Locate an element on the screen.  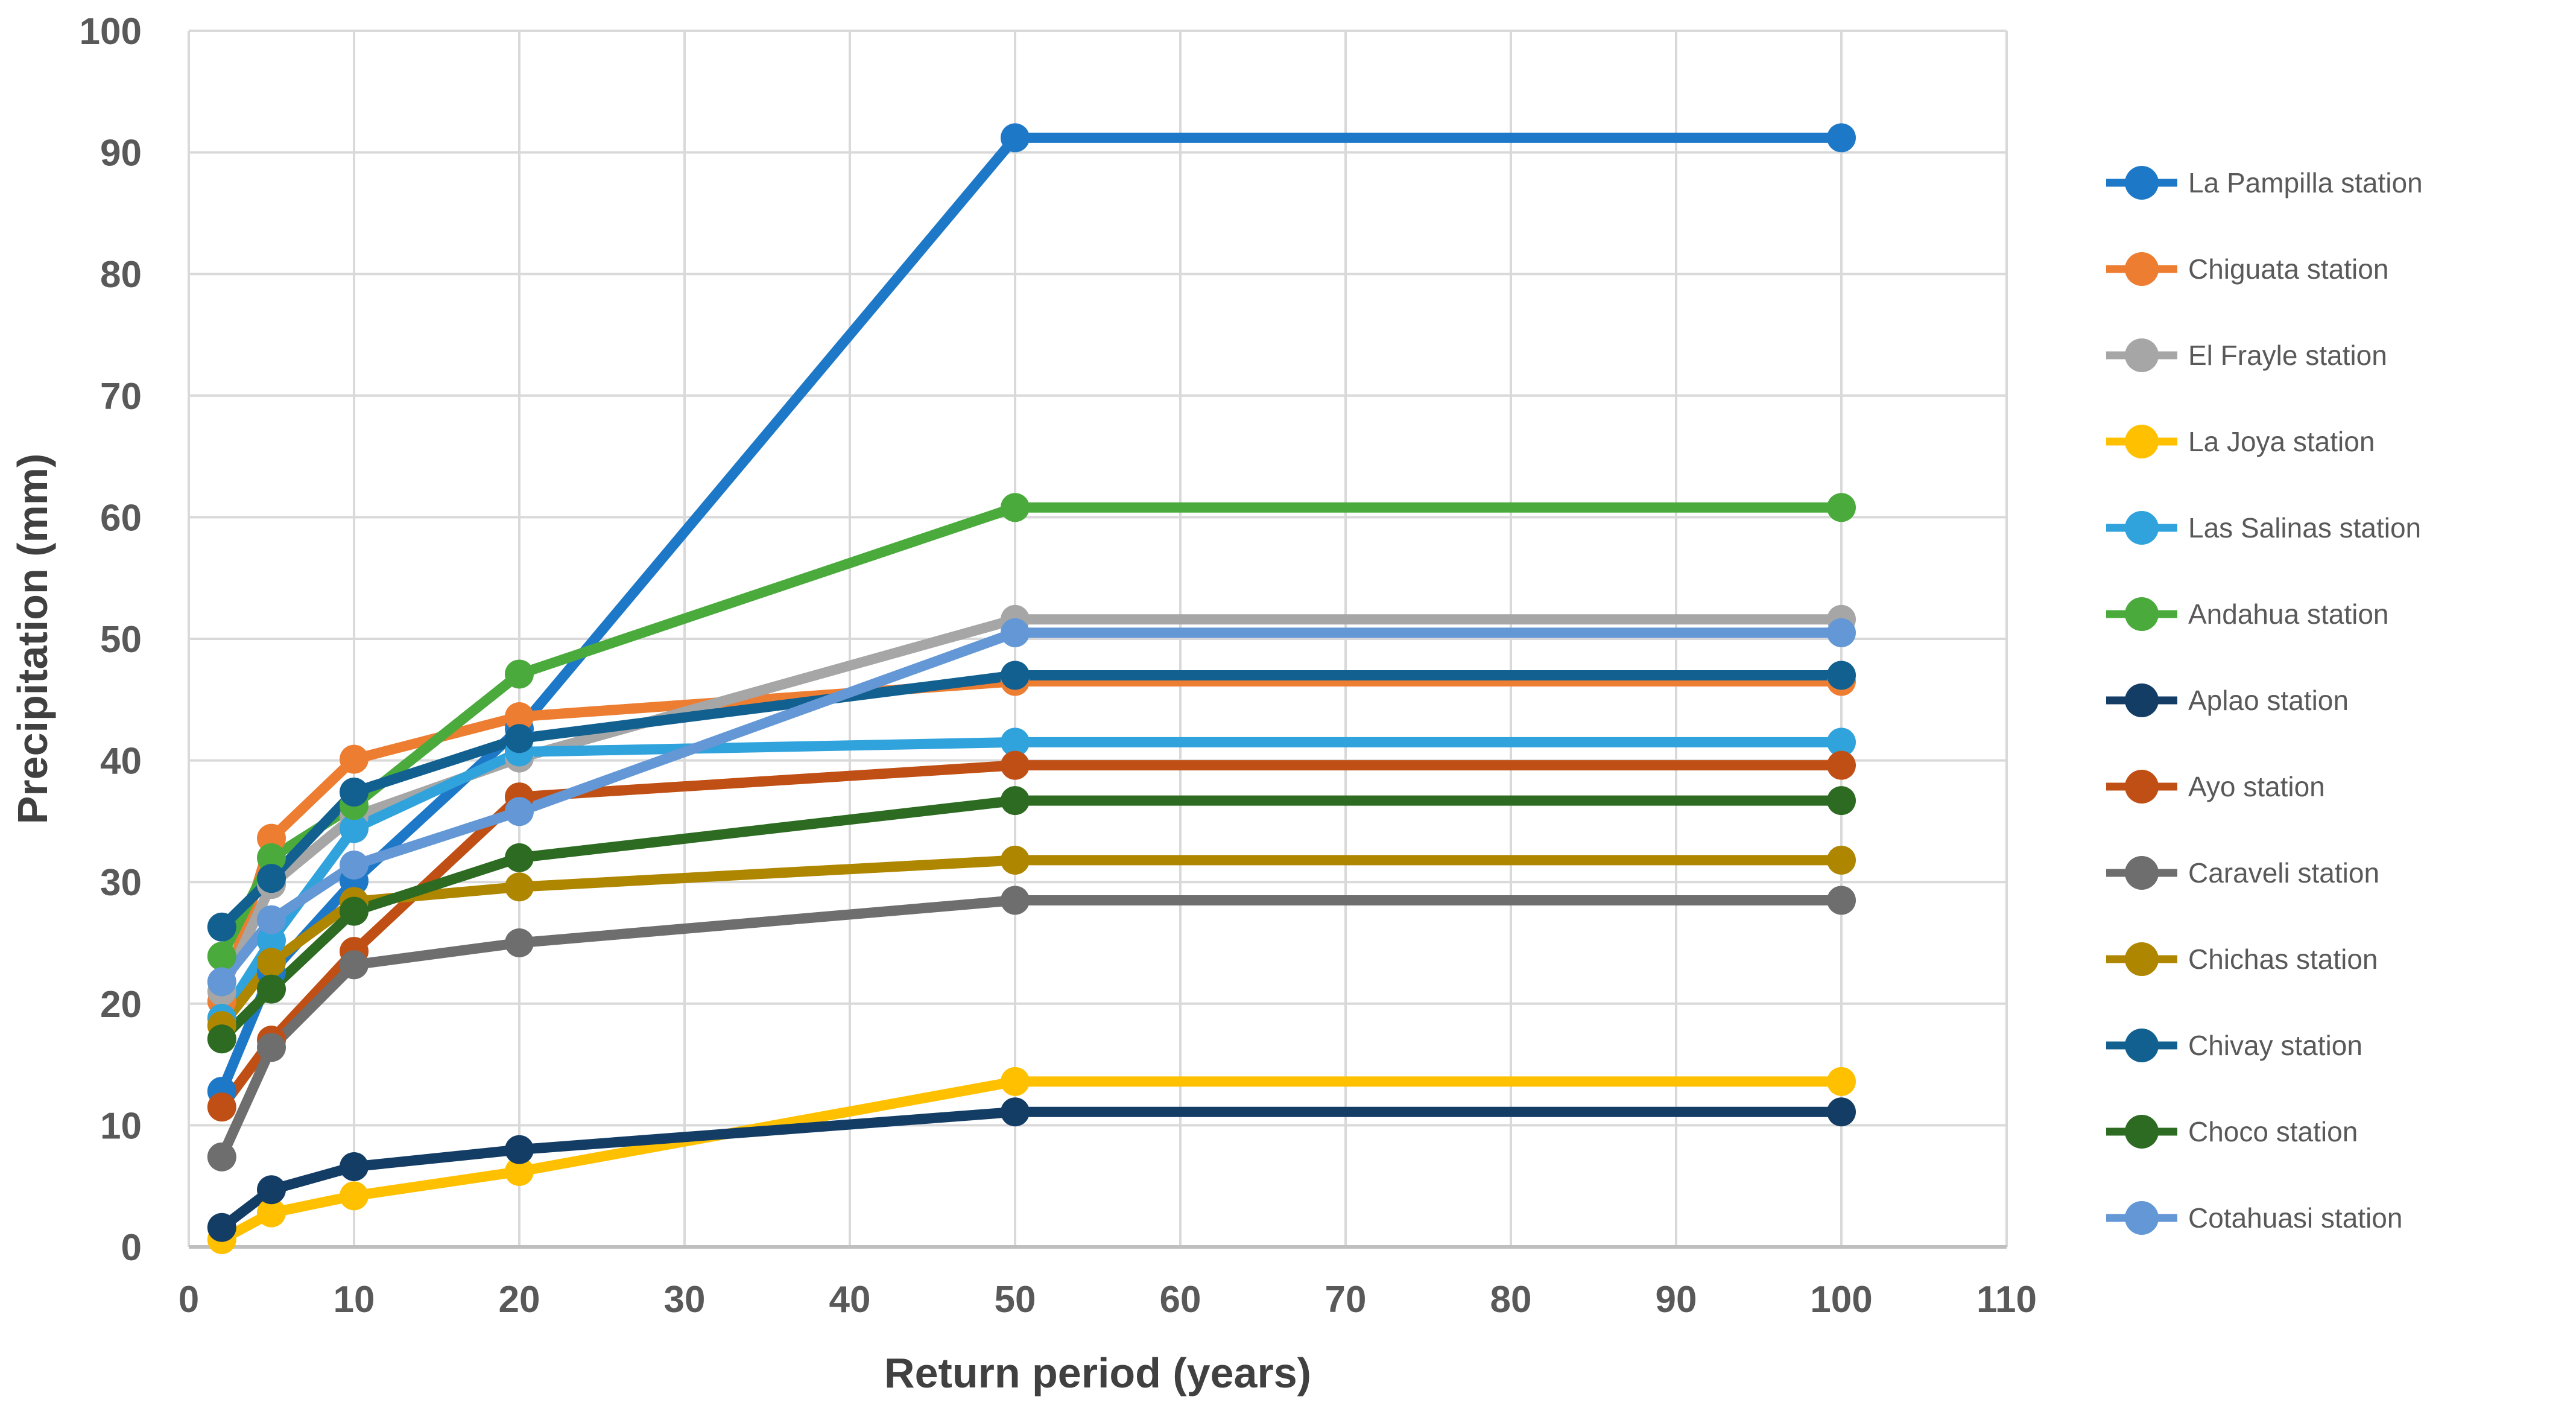
y-axis-title: Precipitation (mm) is located at coordinates (32, 639).